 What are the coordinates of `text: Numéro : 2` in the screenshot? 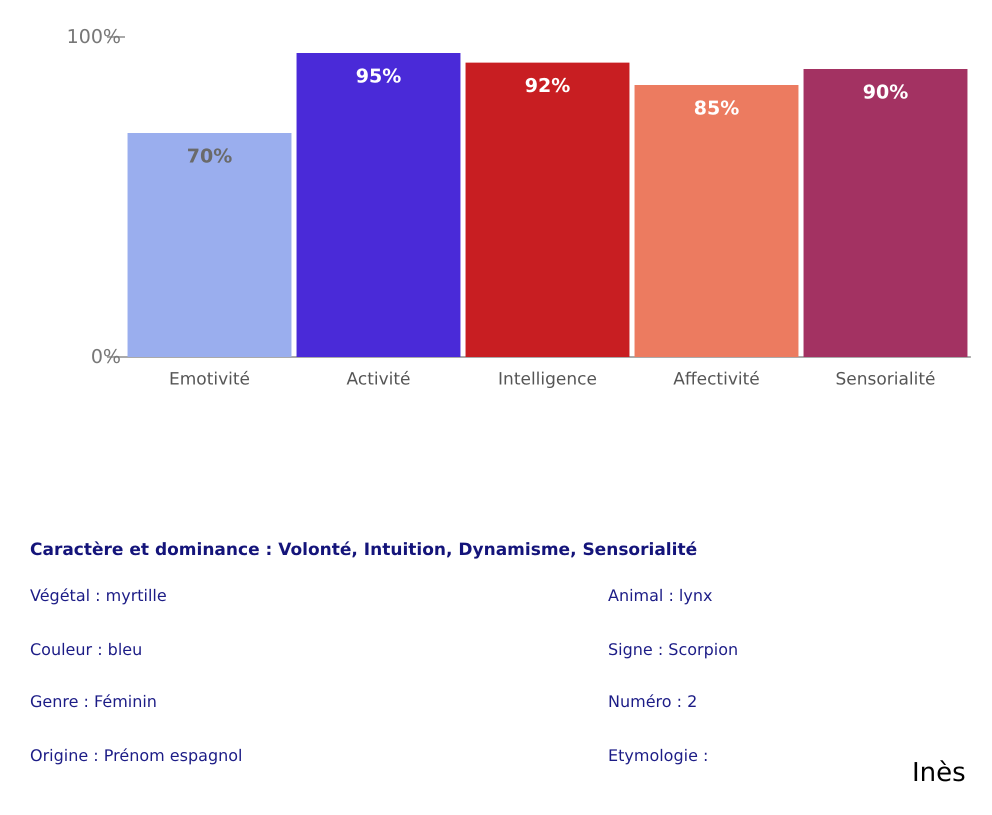 It's located at (653, 701).